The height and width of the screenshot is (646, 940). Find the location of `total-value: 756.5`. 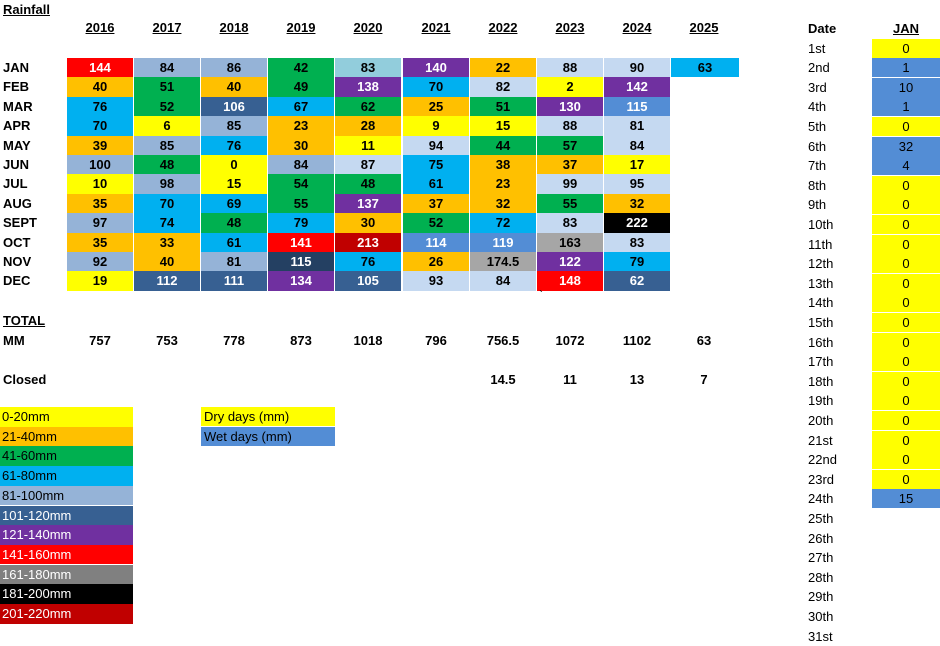

total-value: 756.5 is located at coordinates (503, 340).